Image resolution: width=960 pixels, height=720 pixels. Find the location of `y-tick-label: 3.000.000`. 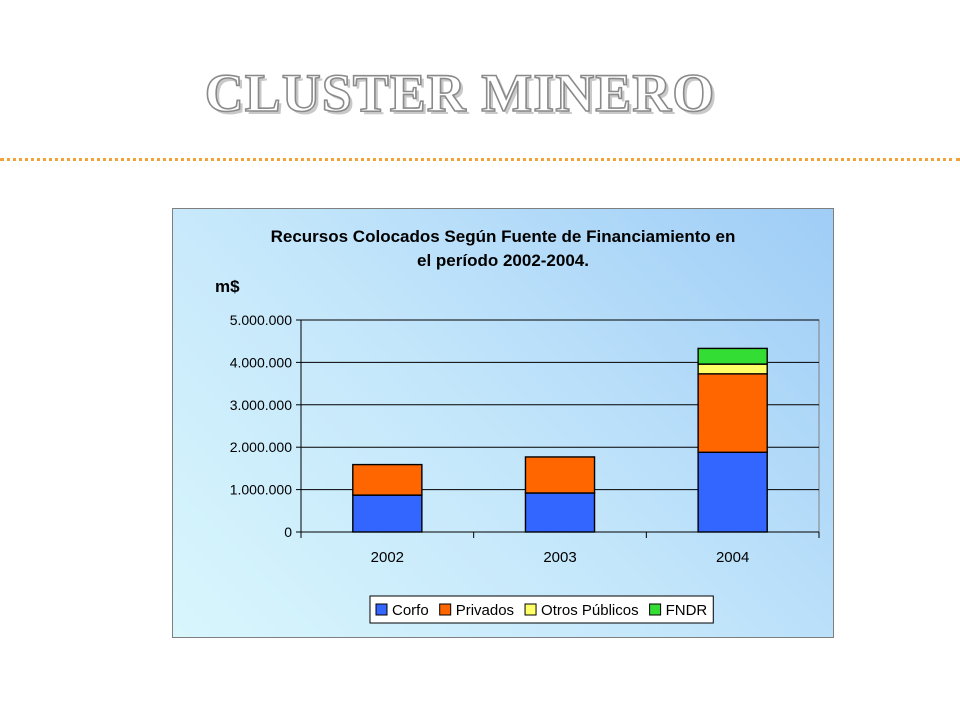

y-tick-label: 3.000.000 is located at coordinates (261, 405).